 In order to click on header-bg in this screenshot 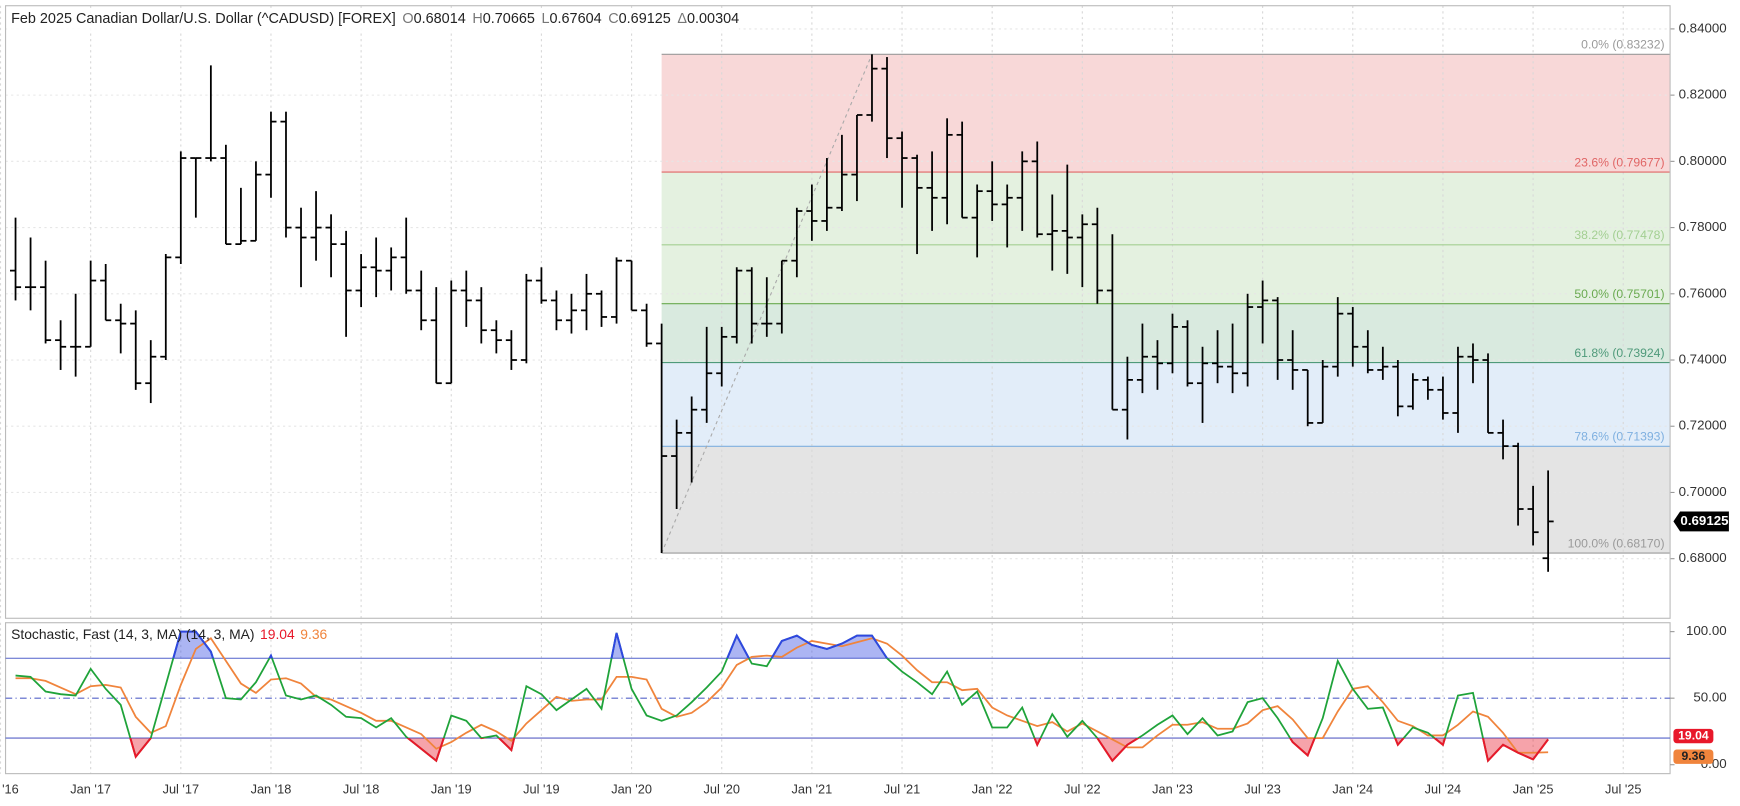, I will do `click(373, 19)`.